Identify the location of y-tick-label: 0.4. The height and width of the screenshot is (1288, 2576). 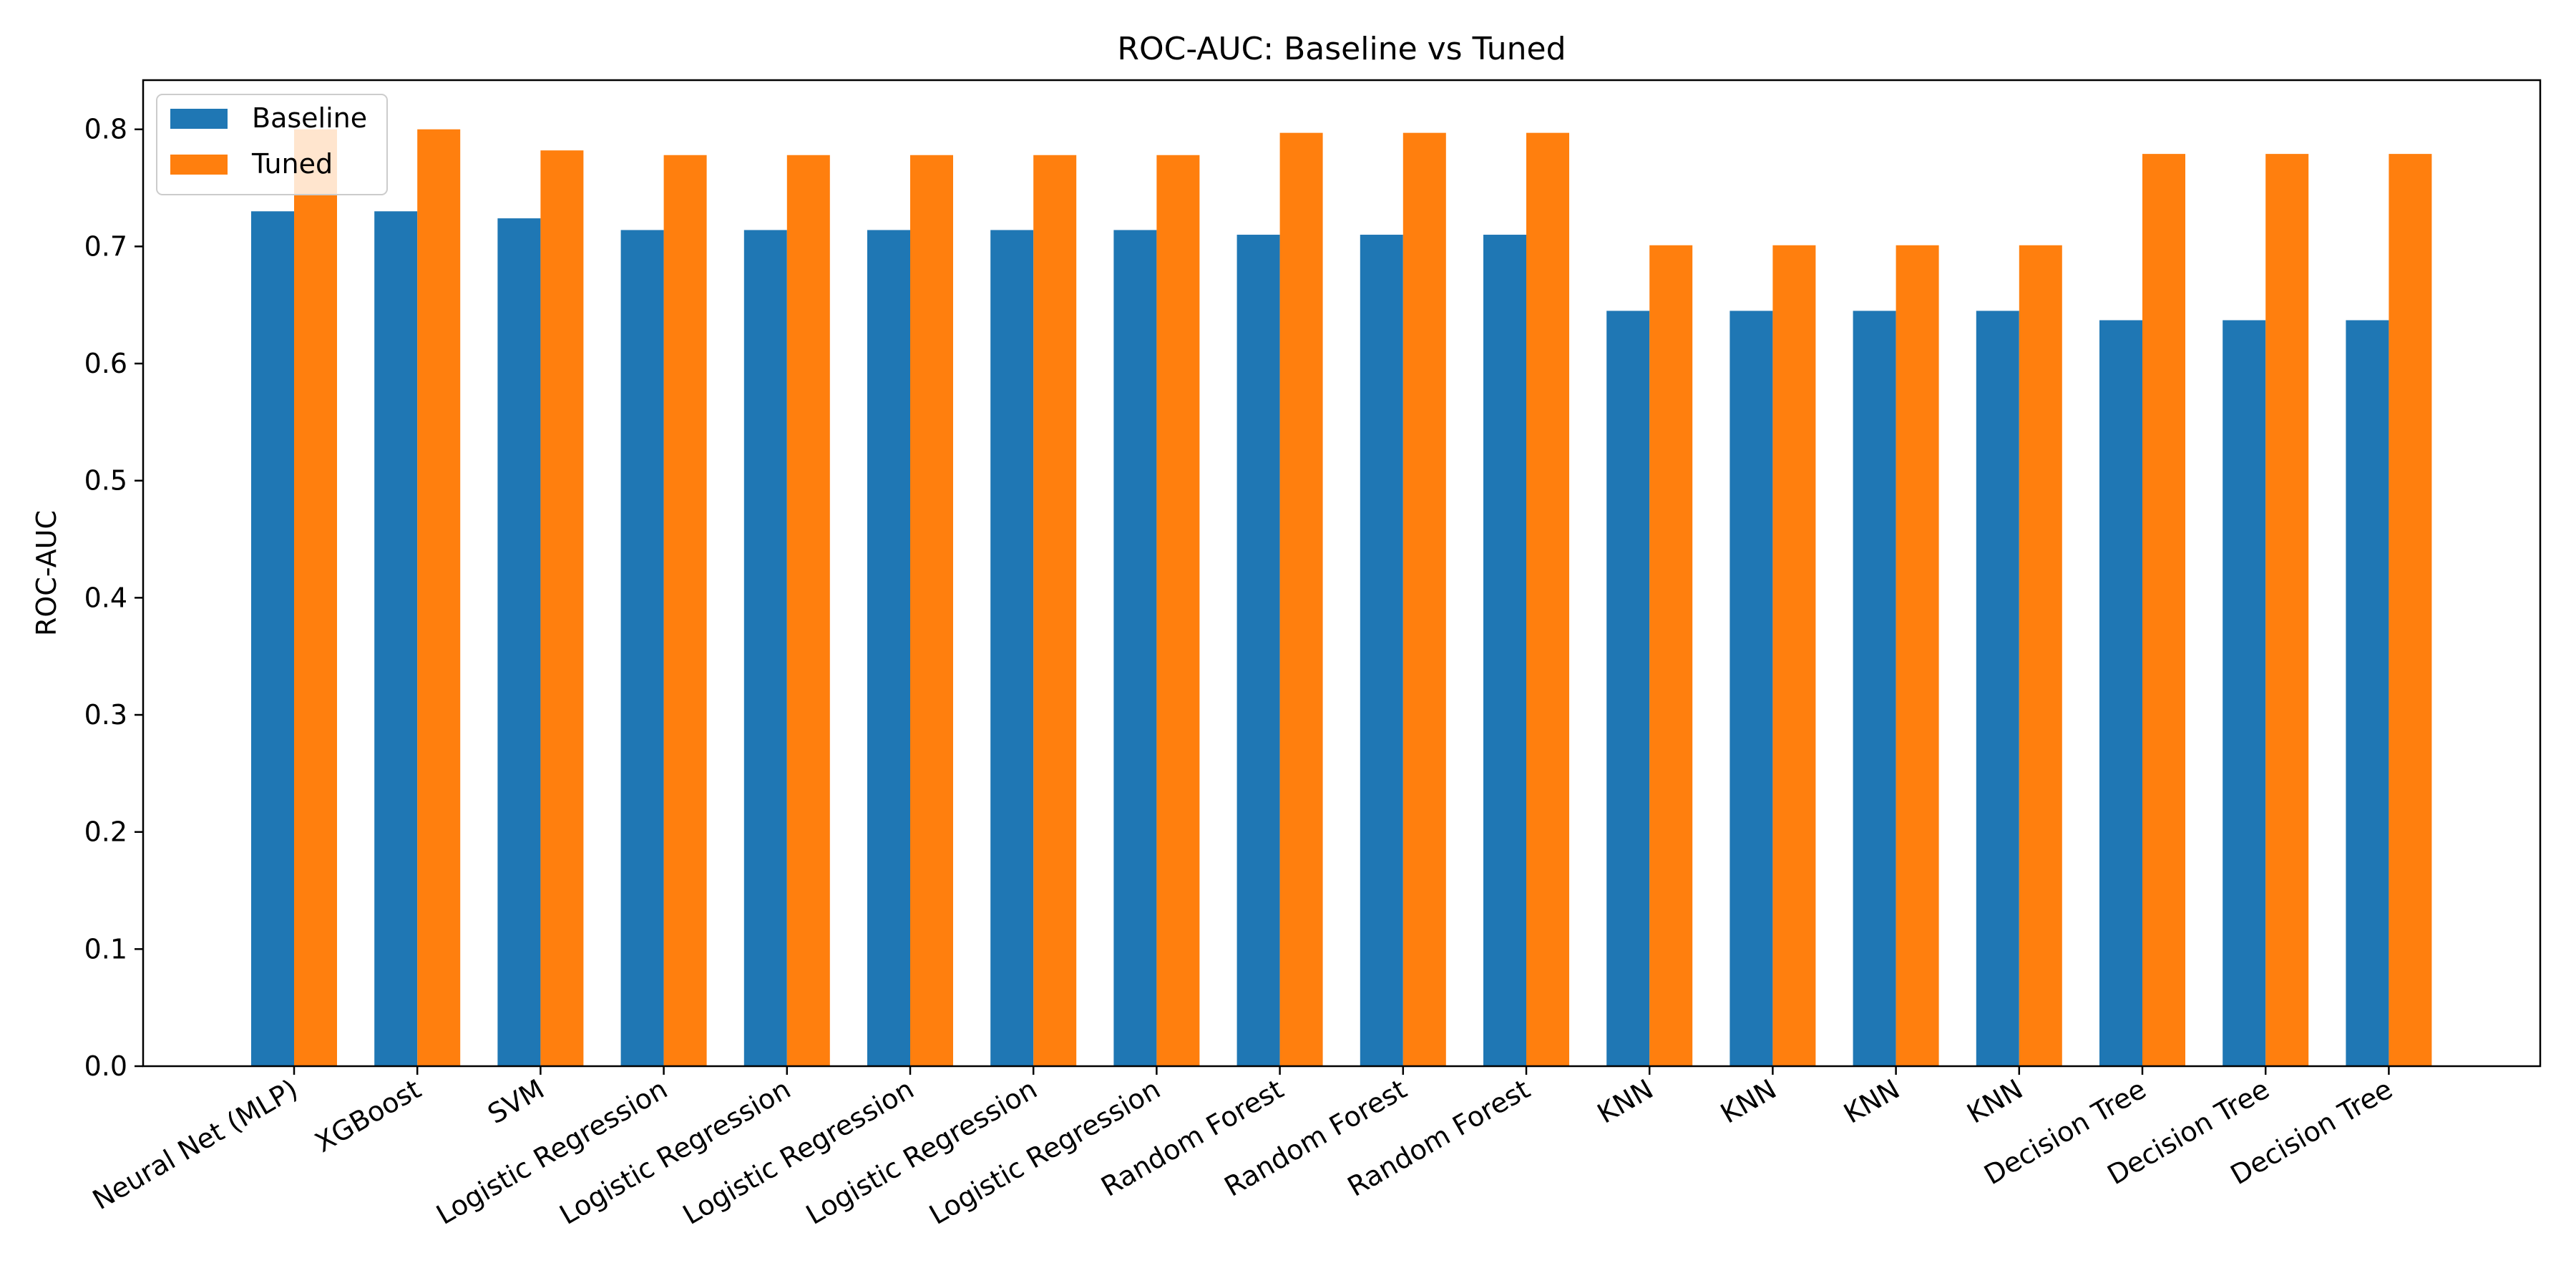
(105, 597).